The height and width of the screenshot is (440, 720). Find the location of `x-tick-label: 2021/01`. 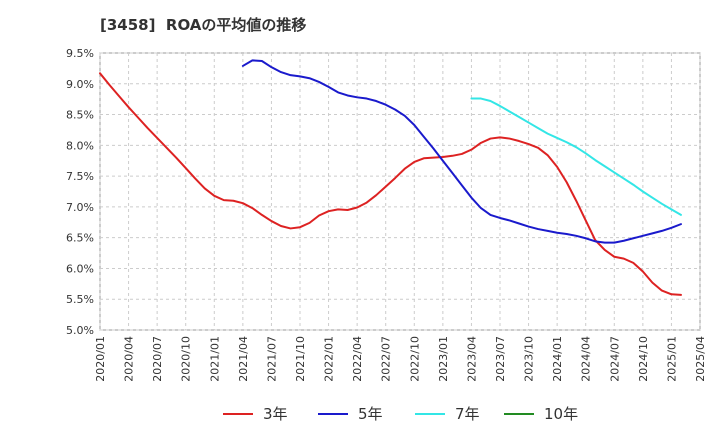

x-tick-label: 2021/01 is located at coordinates (214, 359).